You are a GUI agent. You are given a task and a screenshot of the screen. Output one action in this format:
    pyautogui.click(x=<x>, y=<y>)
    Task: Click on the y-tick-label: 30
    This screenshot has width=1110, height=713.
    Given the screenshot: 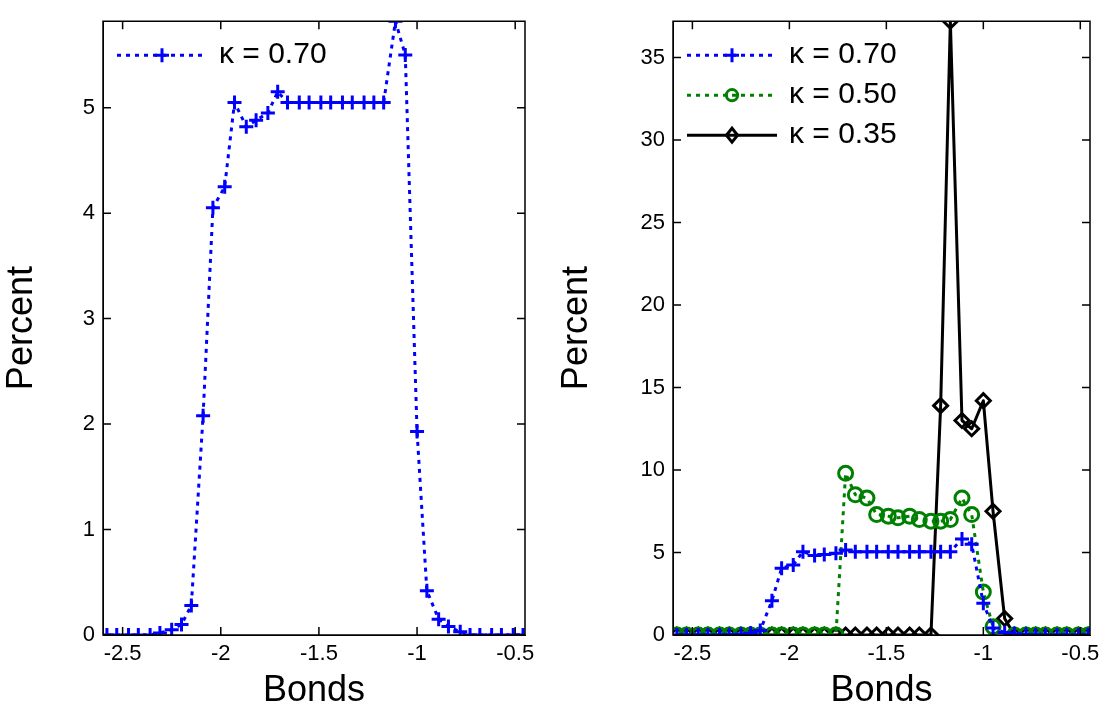 What is the action you would take?
    pyautogui.click(x=652, y=139)
    